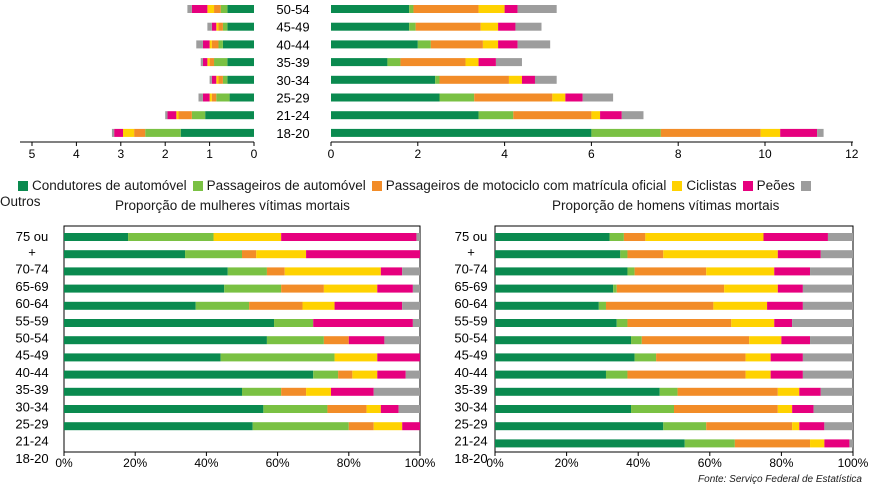 The height and width of the screenshot is (490, 870). What do you see at coordinates (32, 154) in the screenshot?
I see `women-count-tick-label: 5` at bounding box center [32, 154].